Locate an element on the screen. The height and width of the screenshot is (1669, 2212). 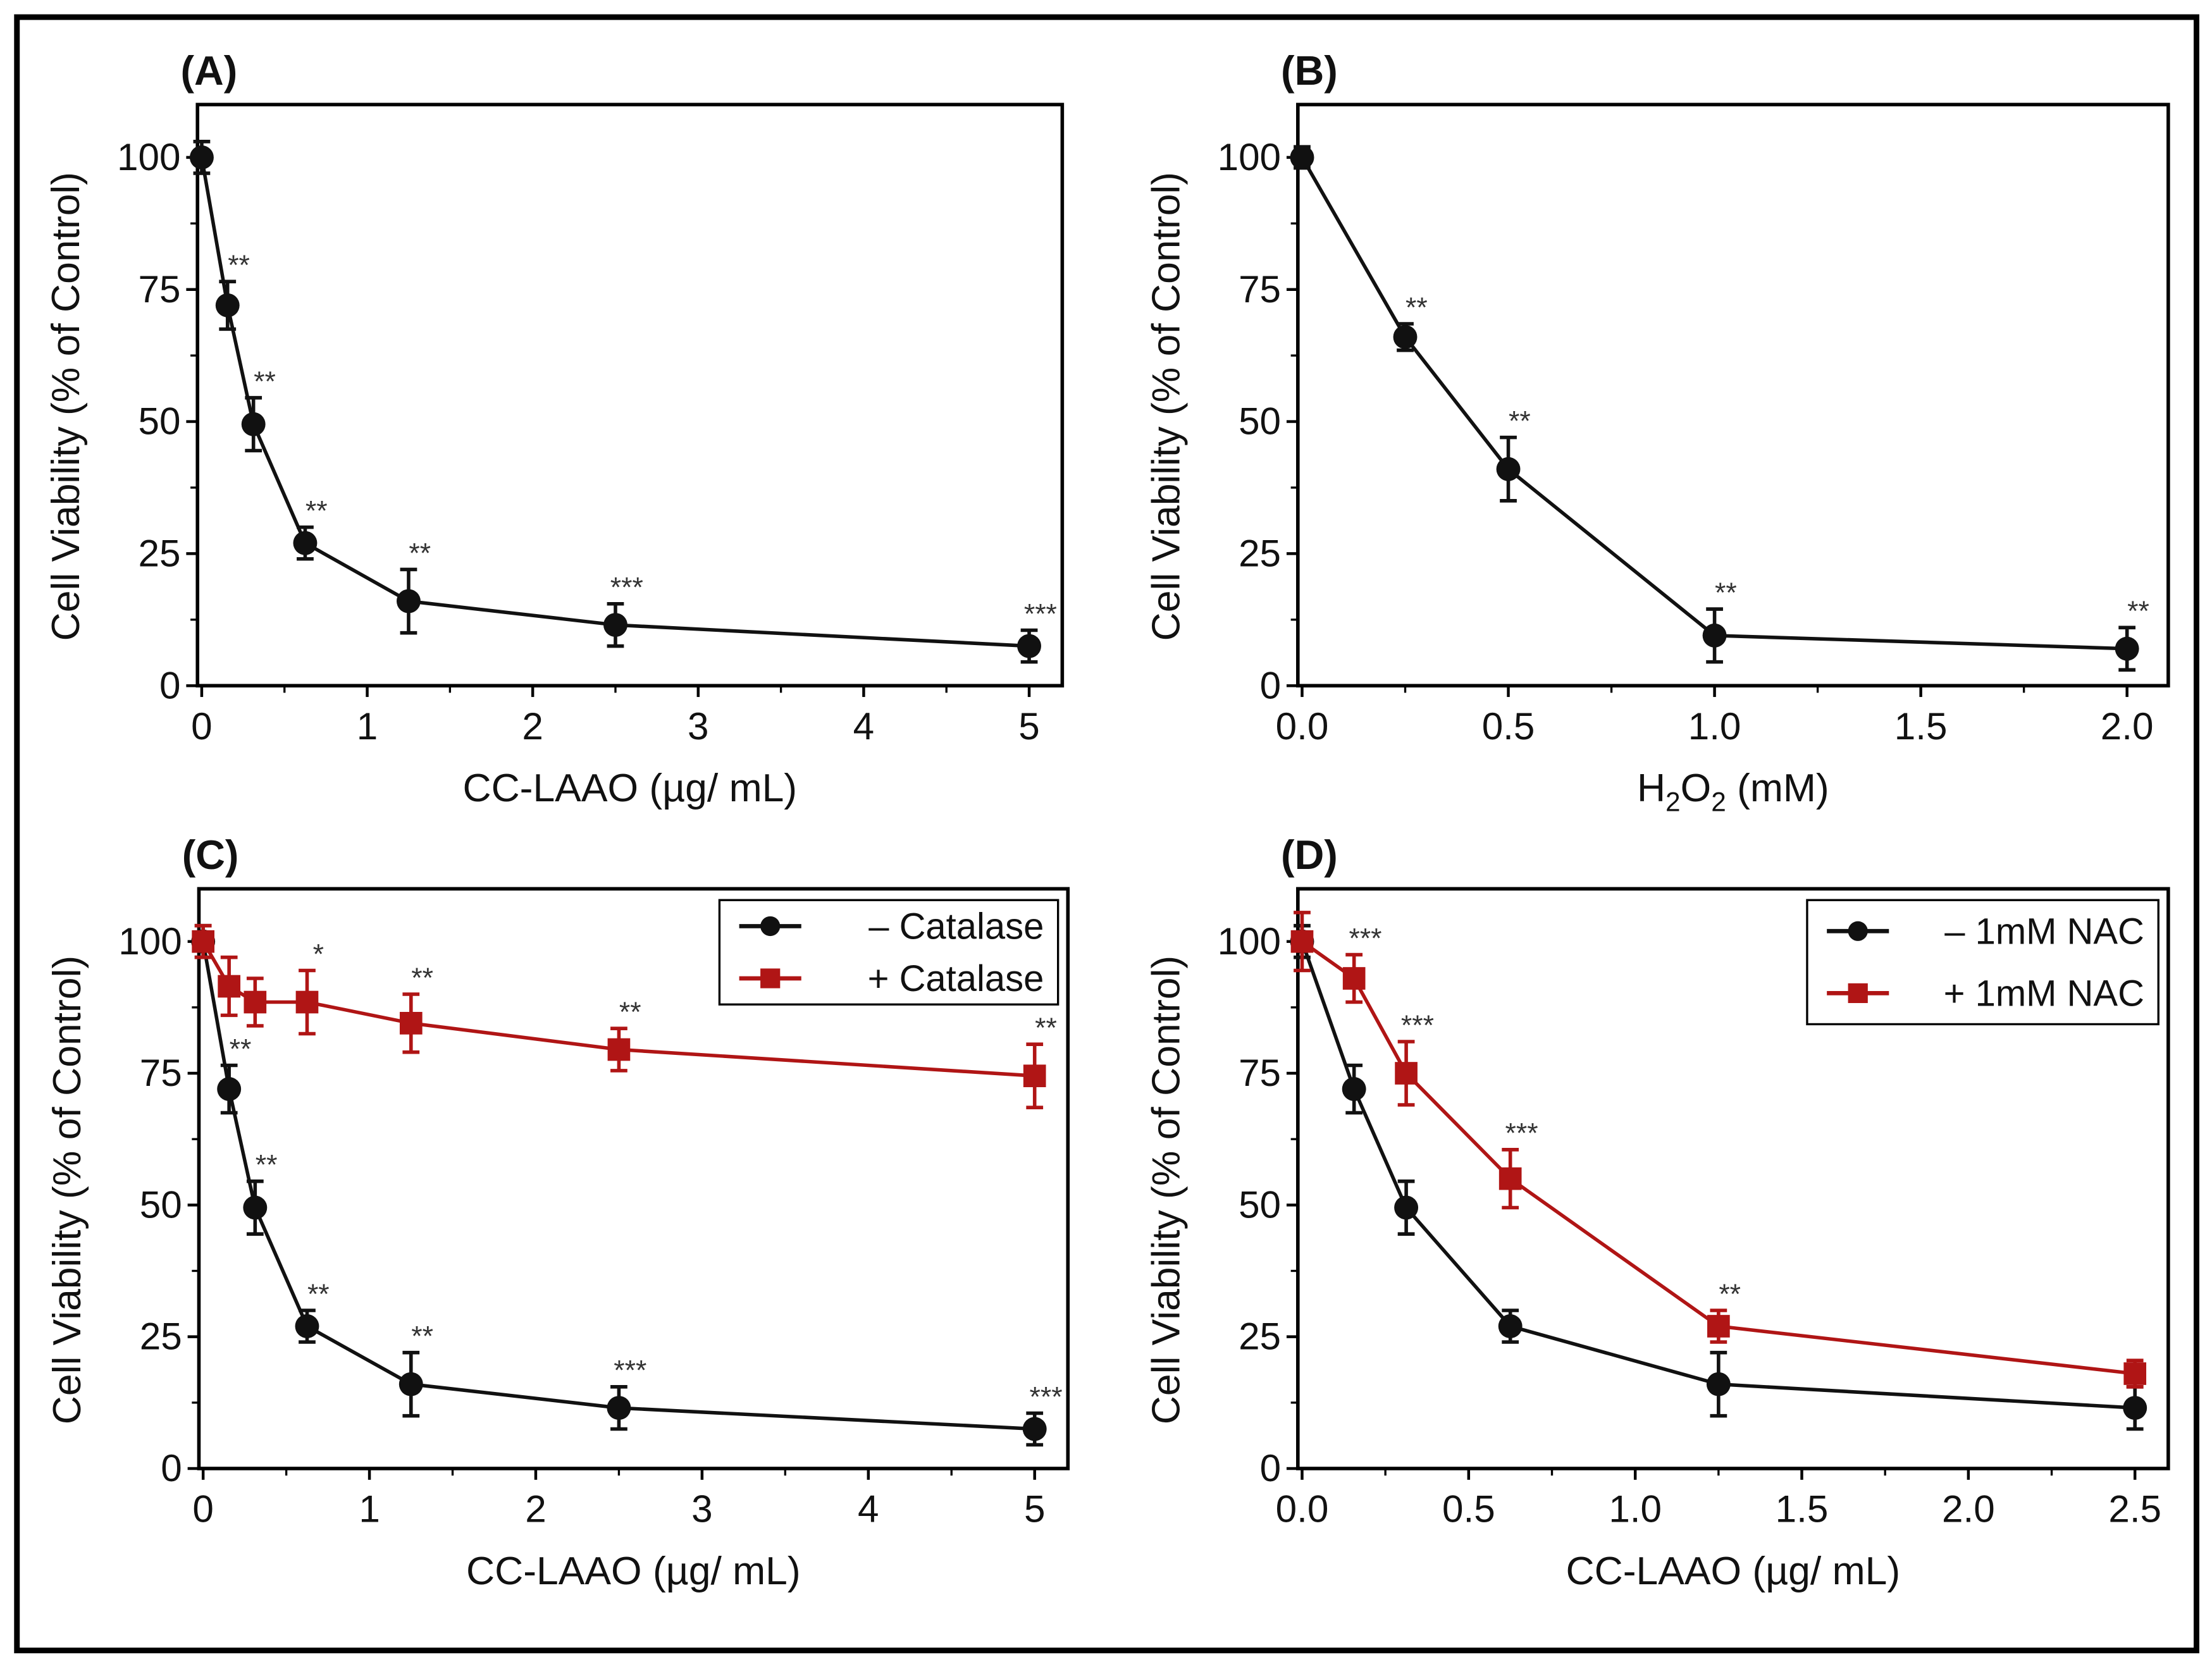
series-1: *********** is located at coordinates (1719, 1150).